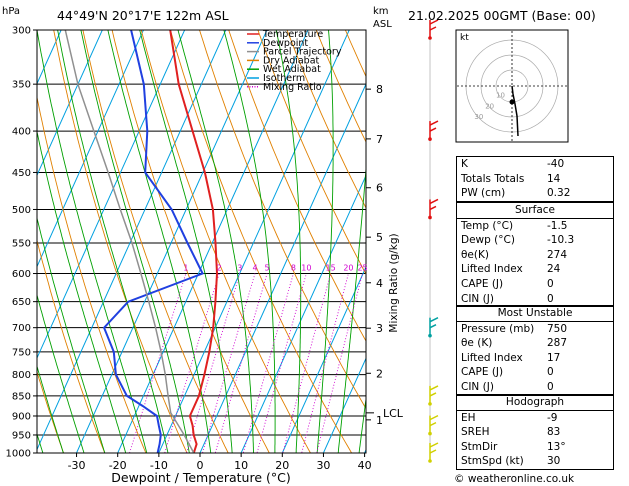  I want to click on pressure-tick-label: 350, so click(21, 85).